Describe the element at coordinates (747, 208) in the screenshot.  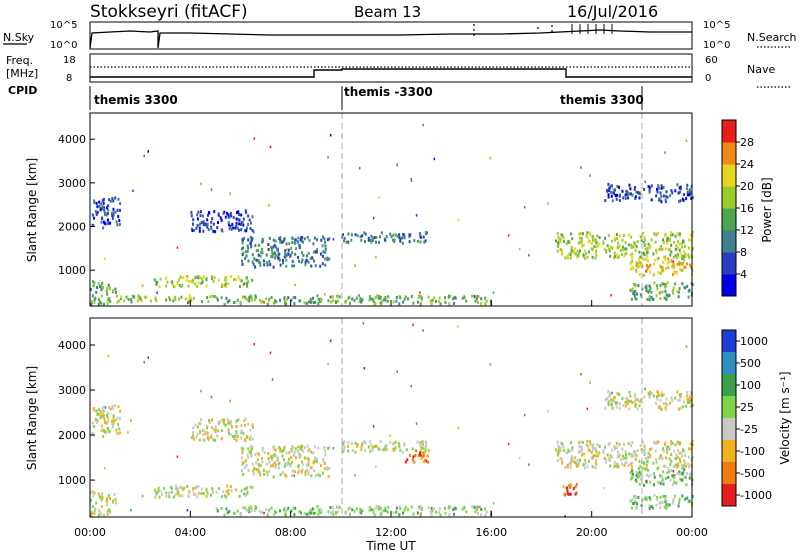
I see `colorbar-tick-label: 16` at that location.